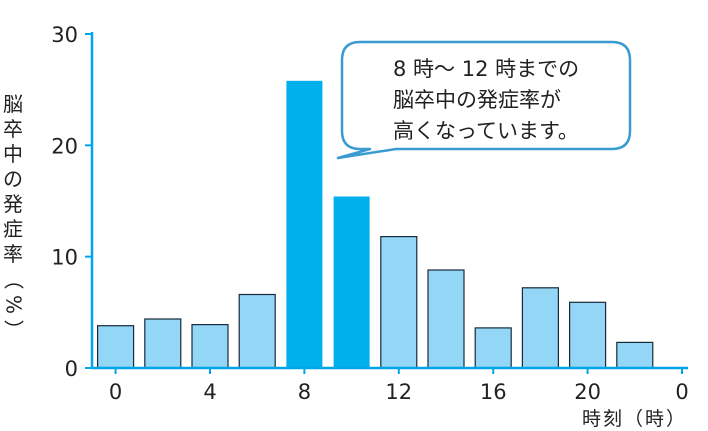 The height and width of the screenshot is (431, 708). I want to click on y-label-char: の, so click(13, 179).